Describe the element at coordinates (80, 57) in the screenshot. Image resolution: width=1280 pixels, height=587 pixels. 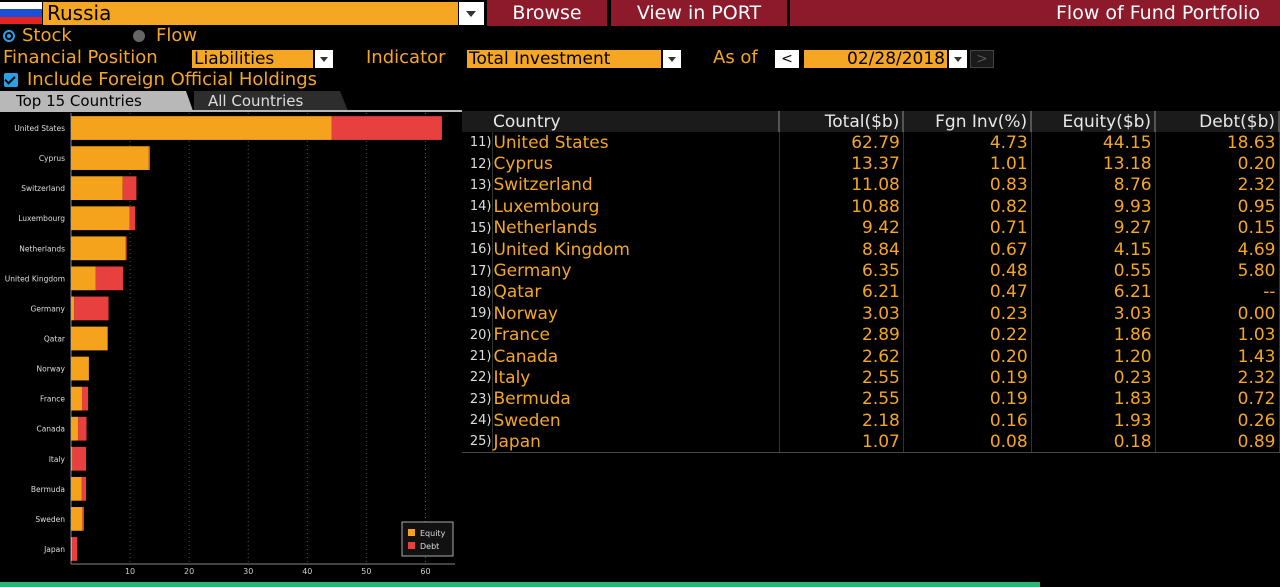
I see `financial-position-label: Financial Position` at that location.